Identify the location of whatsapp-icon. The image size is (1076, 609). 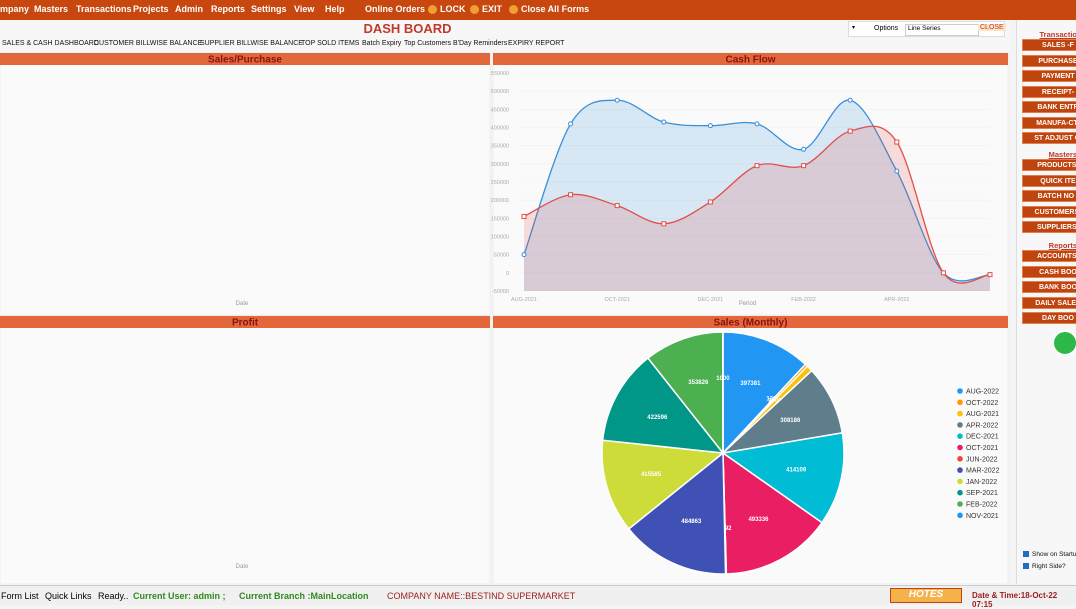
(1064, 343).